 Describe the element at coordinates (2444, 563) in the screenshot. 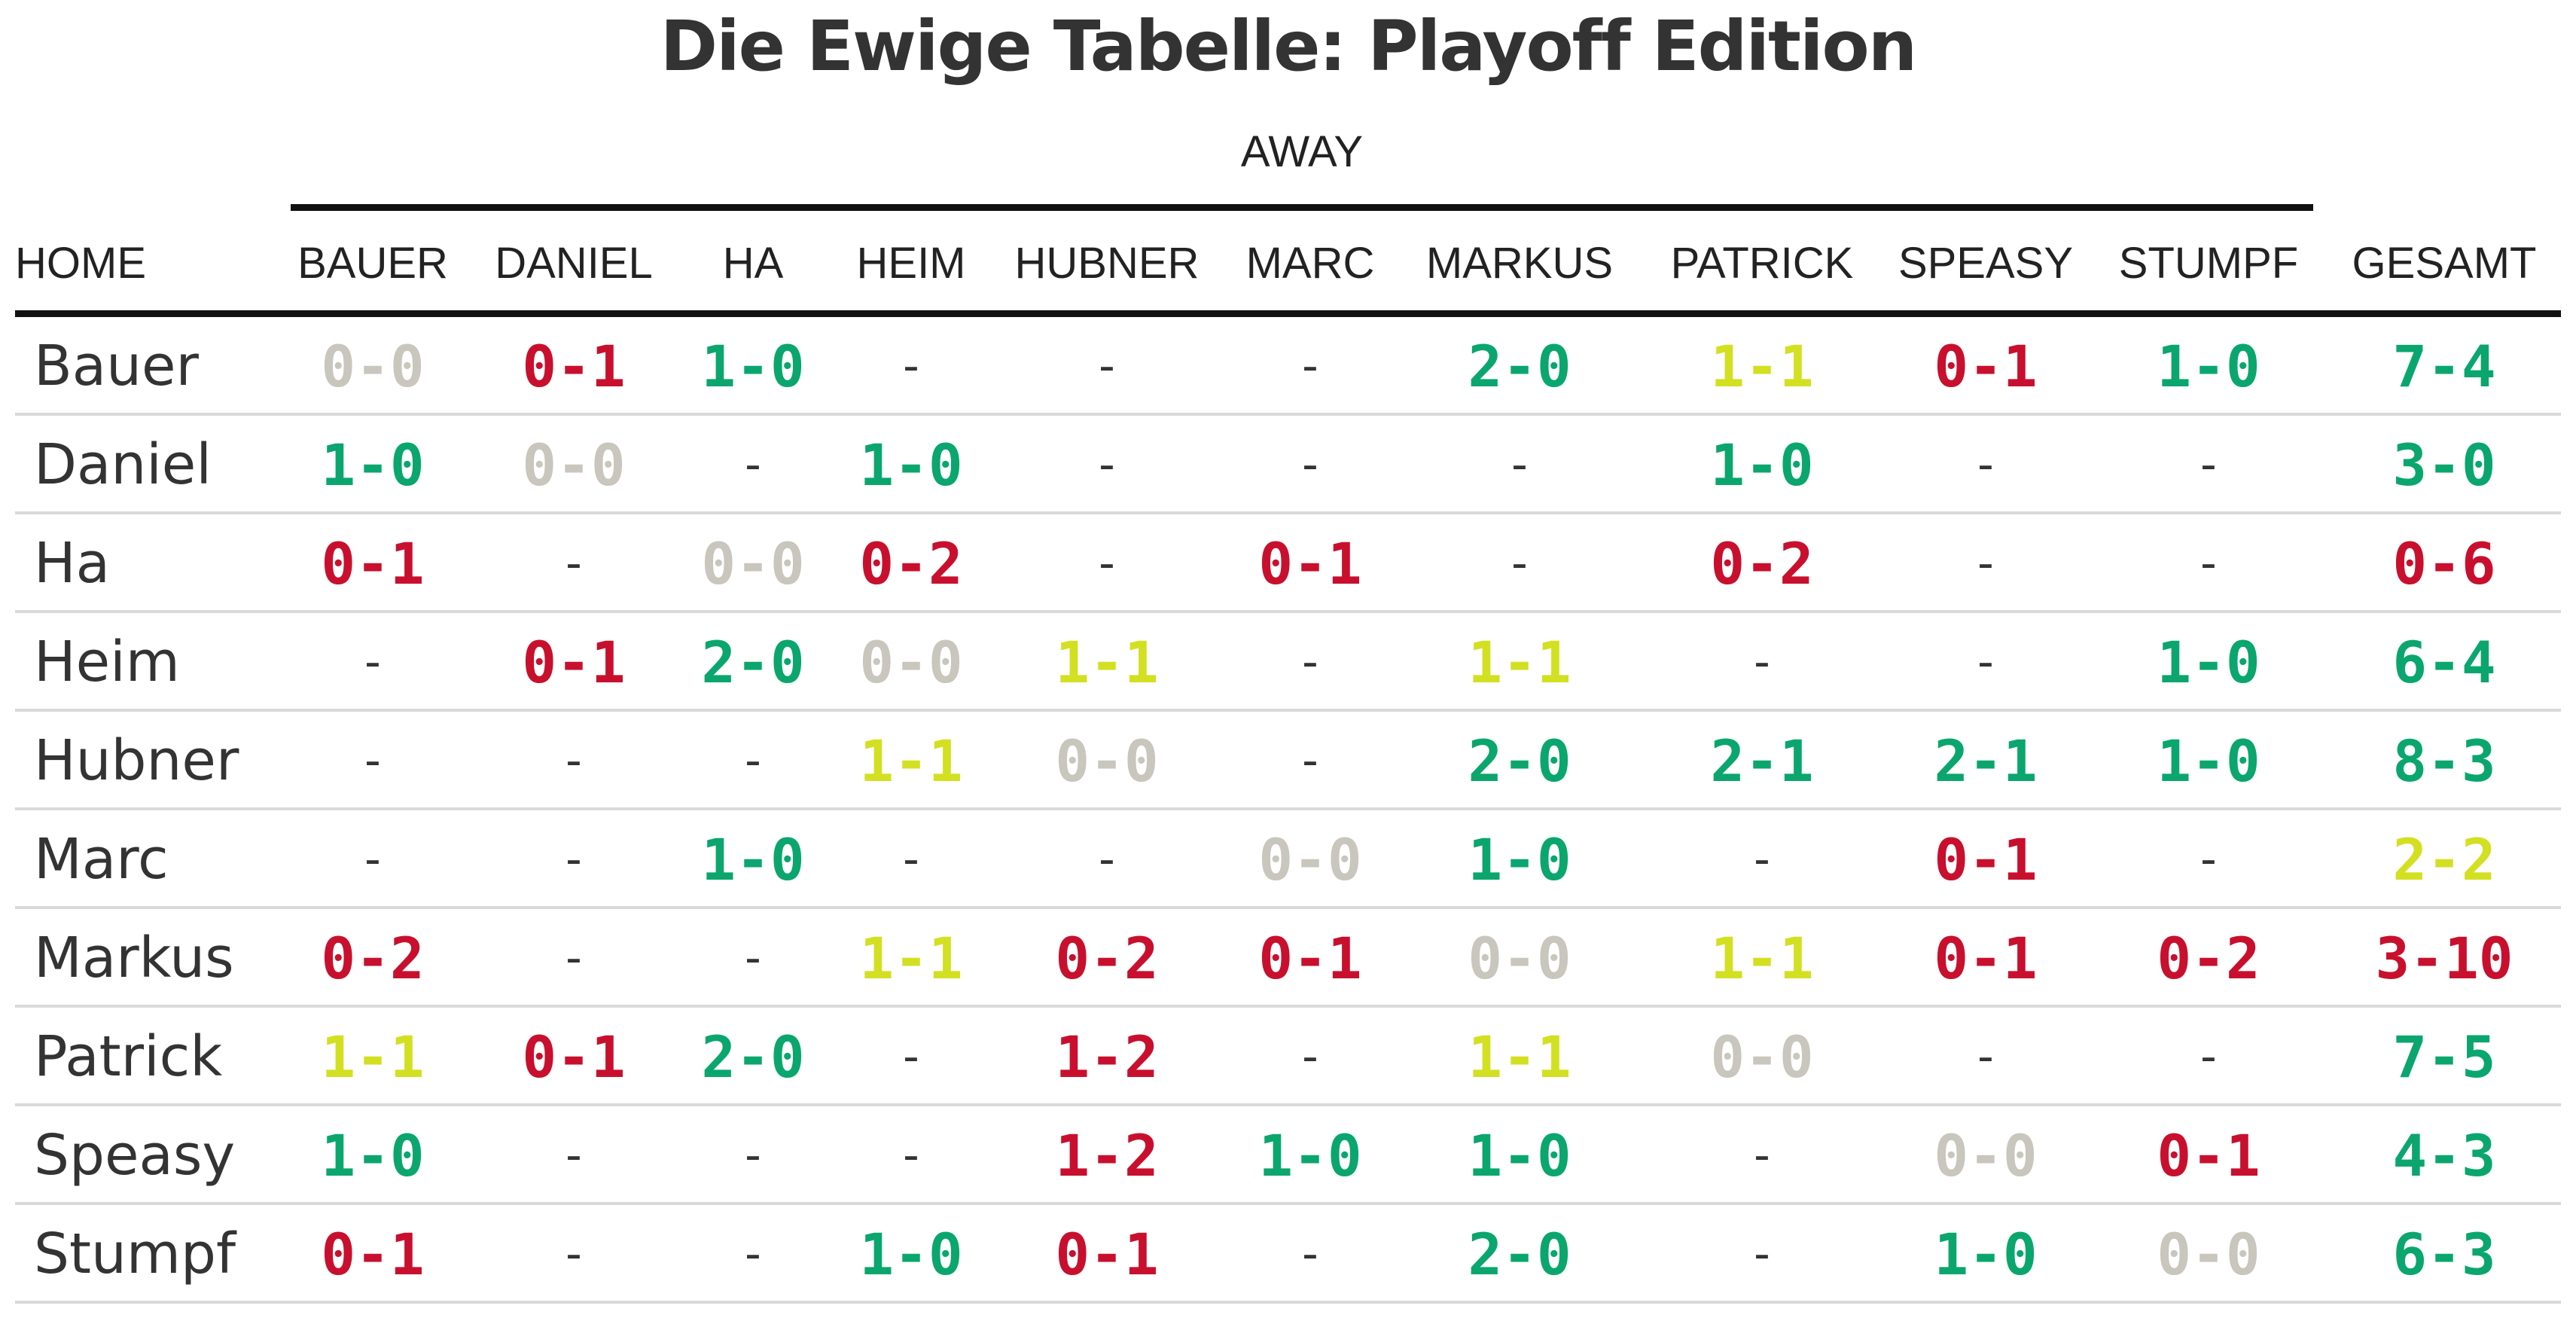

I see `total-cell: 0-6` at that location.